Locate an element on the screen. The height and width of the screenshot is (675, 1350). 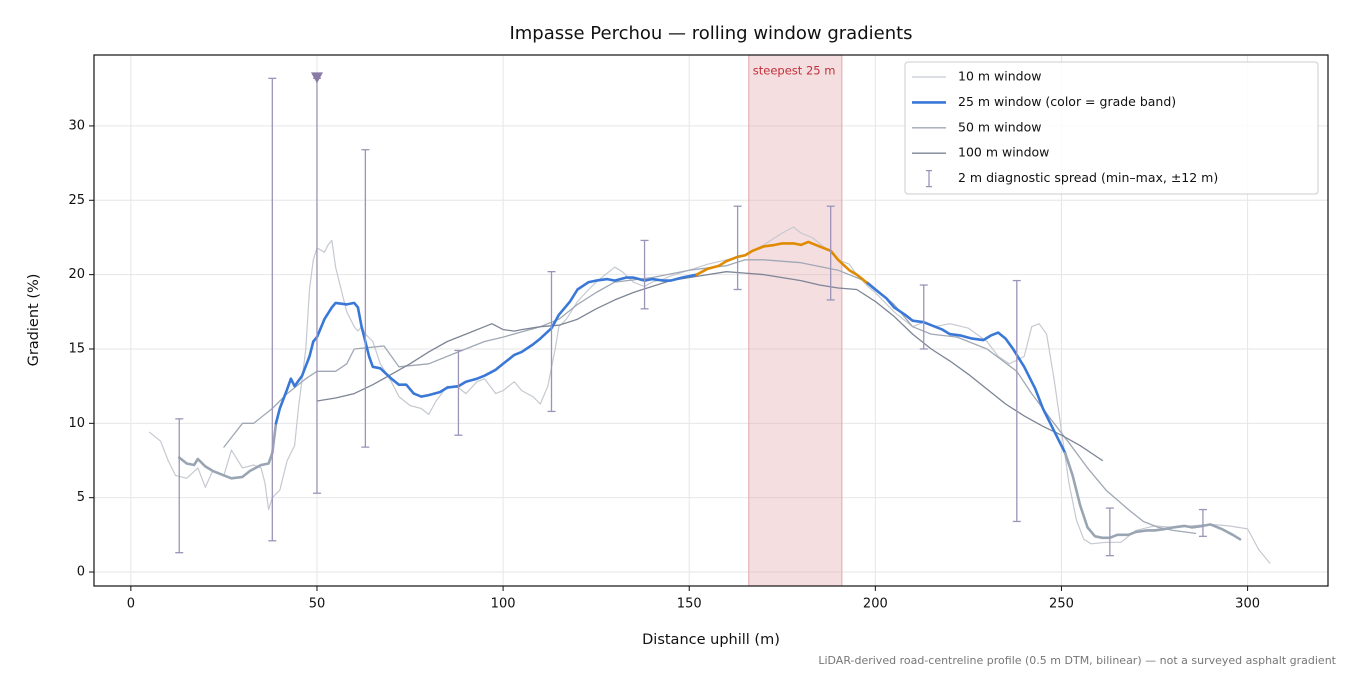
y-tick-label: 0 is located at coordinates (81, 572).